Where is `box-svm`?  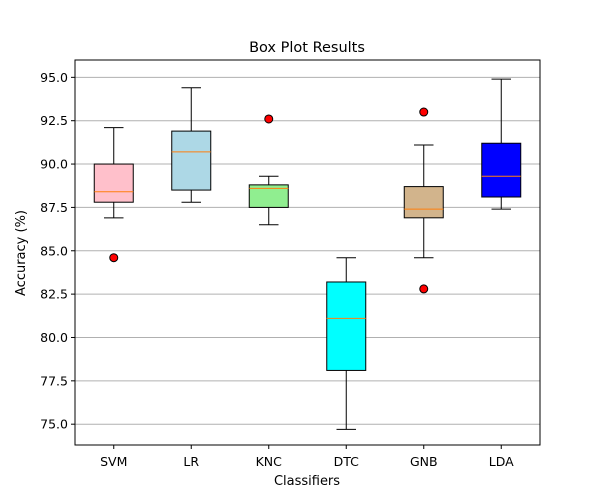 box-svm is located at coordinates (113, 195).